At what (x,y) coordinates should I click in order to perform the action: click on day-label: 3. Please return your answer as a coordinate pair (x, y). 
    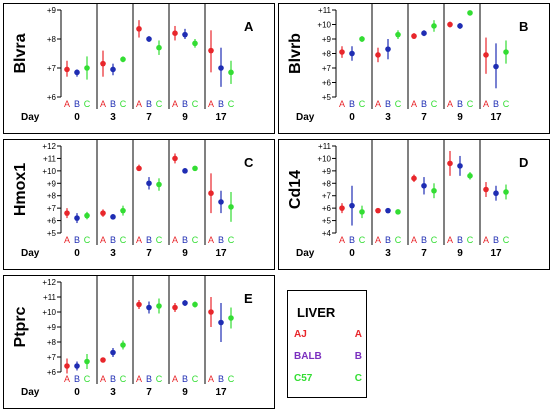
    Looking at the image, I should click on (388, 117).